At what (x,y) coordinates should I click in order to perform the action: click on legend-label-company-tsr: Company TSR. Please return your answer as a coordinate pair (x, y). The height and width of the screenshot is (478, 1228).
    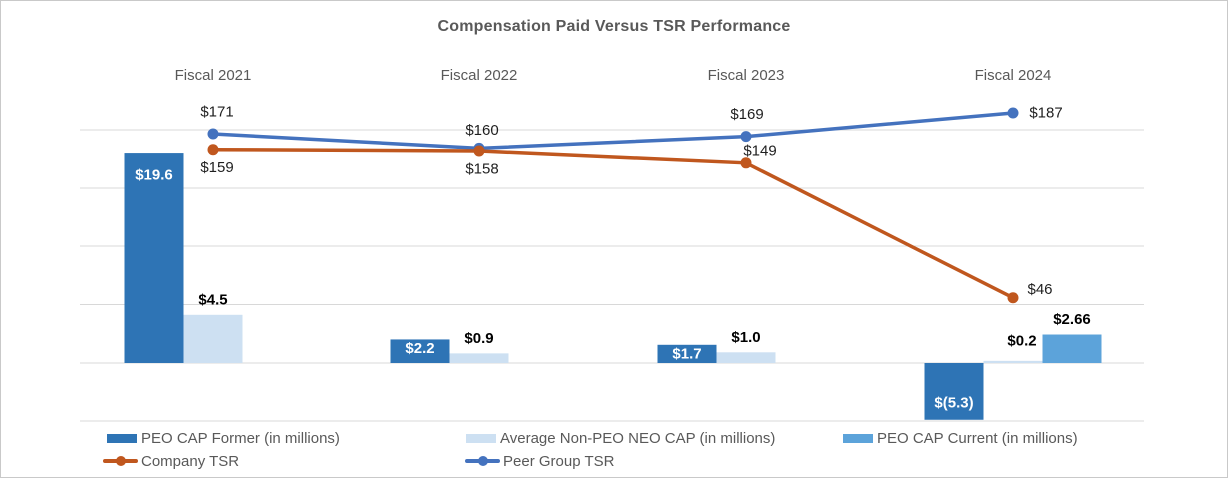
    Looking at the image, I should click on (190, 461).